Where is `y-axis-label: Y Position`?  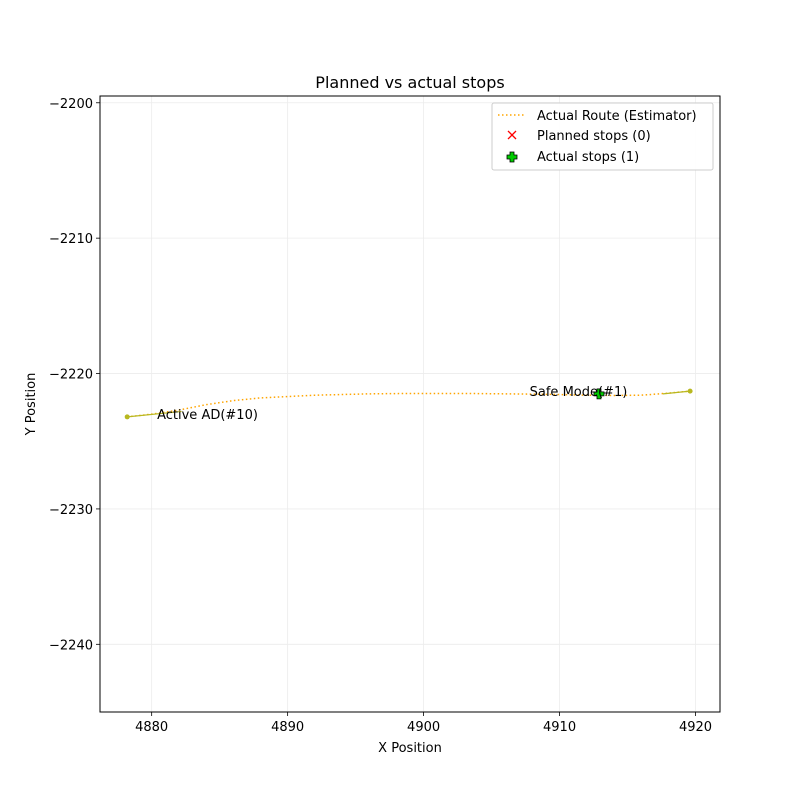
y-axis-label: Y Position is located at coordinates (31, 405).